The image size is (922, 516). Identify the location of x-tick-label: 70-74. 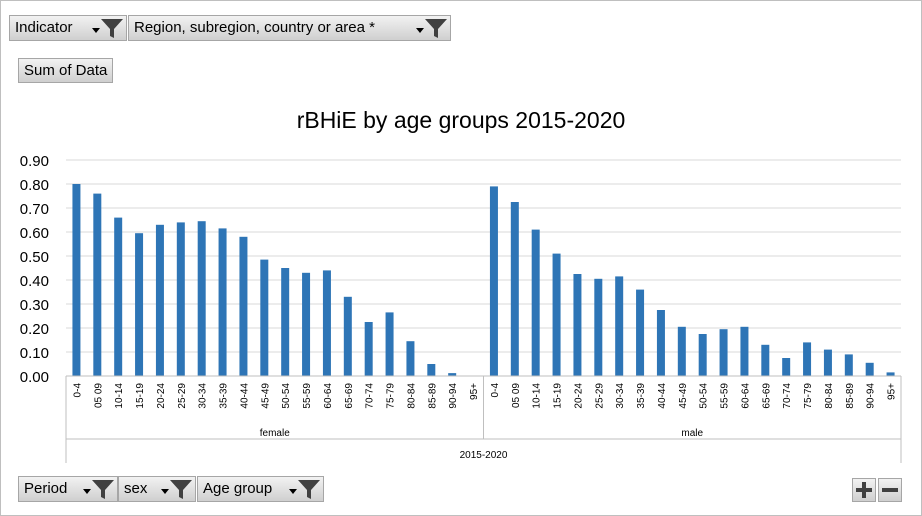
(787, 396).